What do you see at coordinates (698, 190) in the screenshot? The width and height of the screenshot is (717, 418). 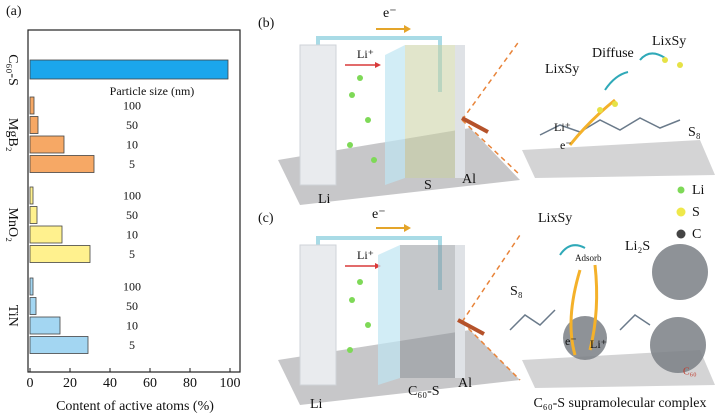 I see `legend-label: Li` at bounding box center [698, 190].